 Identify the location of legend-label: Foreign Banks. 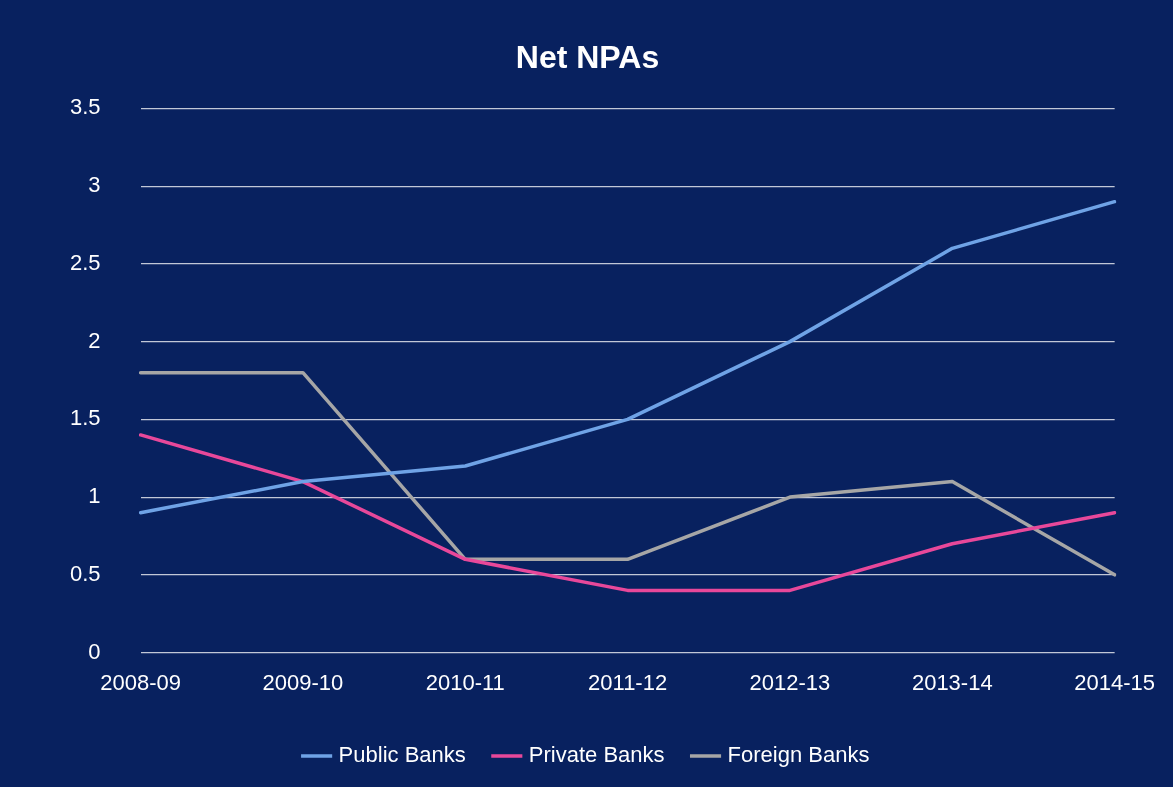
(798, 755).